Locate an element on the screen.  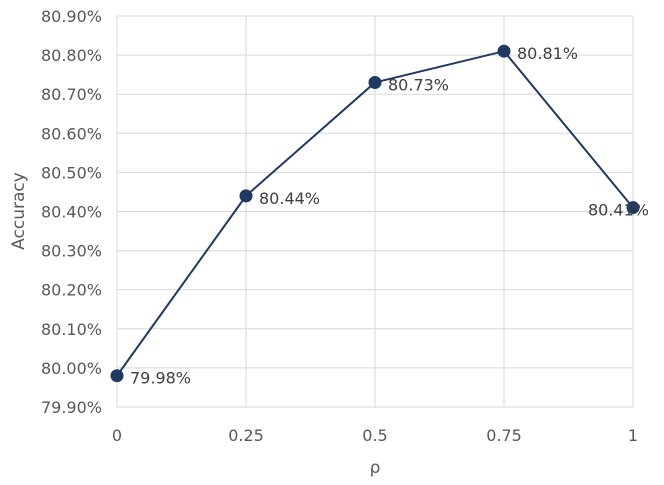
data-label: 80.81% is located at coordinates (547, 53).